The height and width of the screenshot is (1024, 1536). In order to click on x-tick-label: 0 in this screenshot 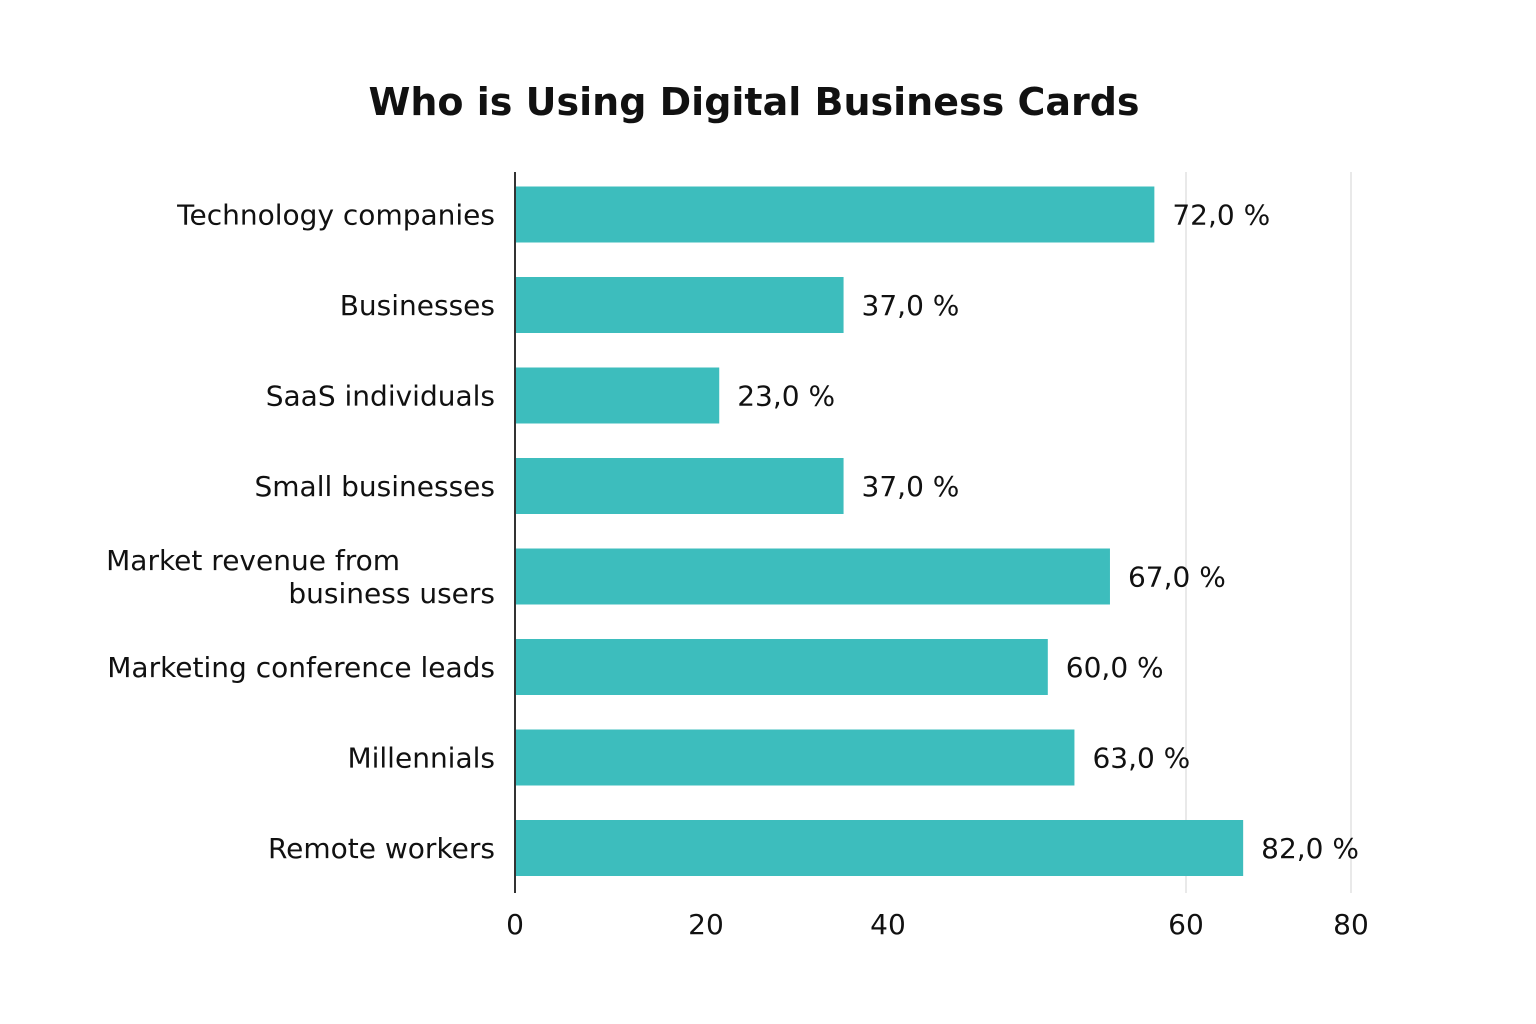, I will do `click(515, 924)`.